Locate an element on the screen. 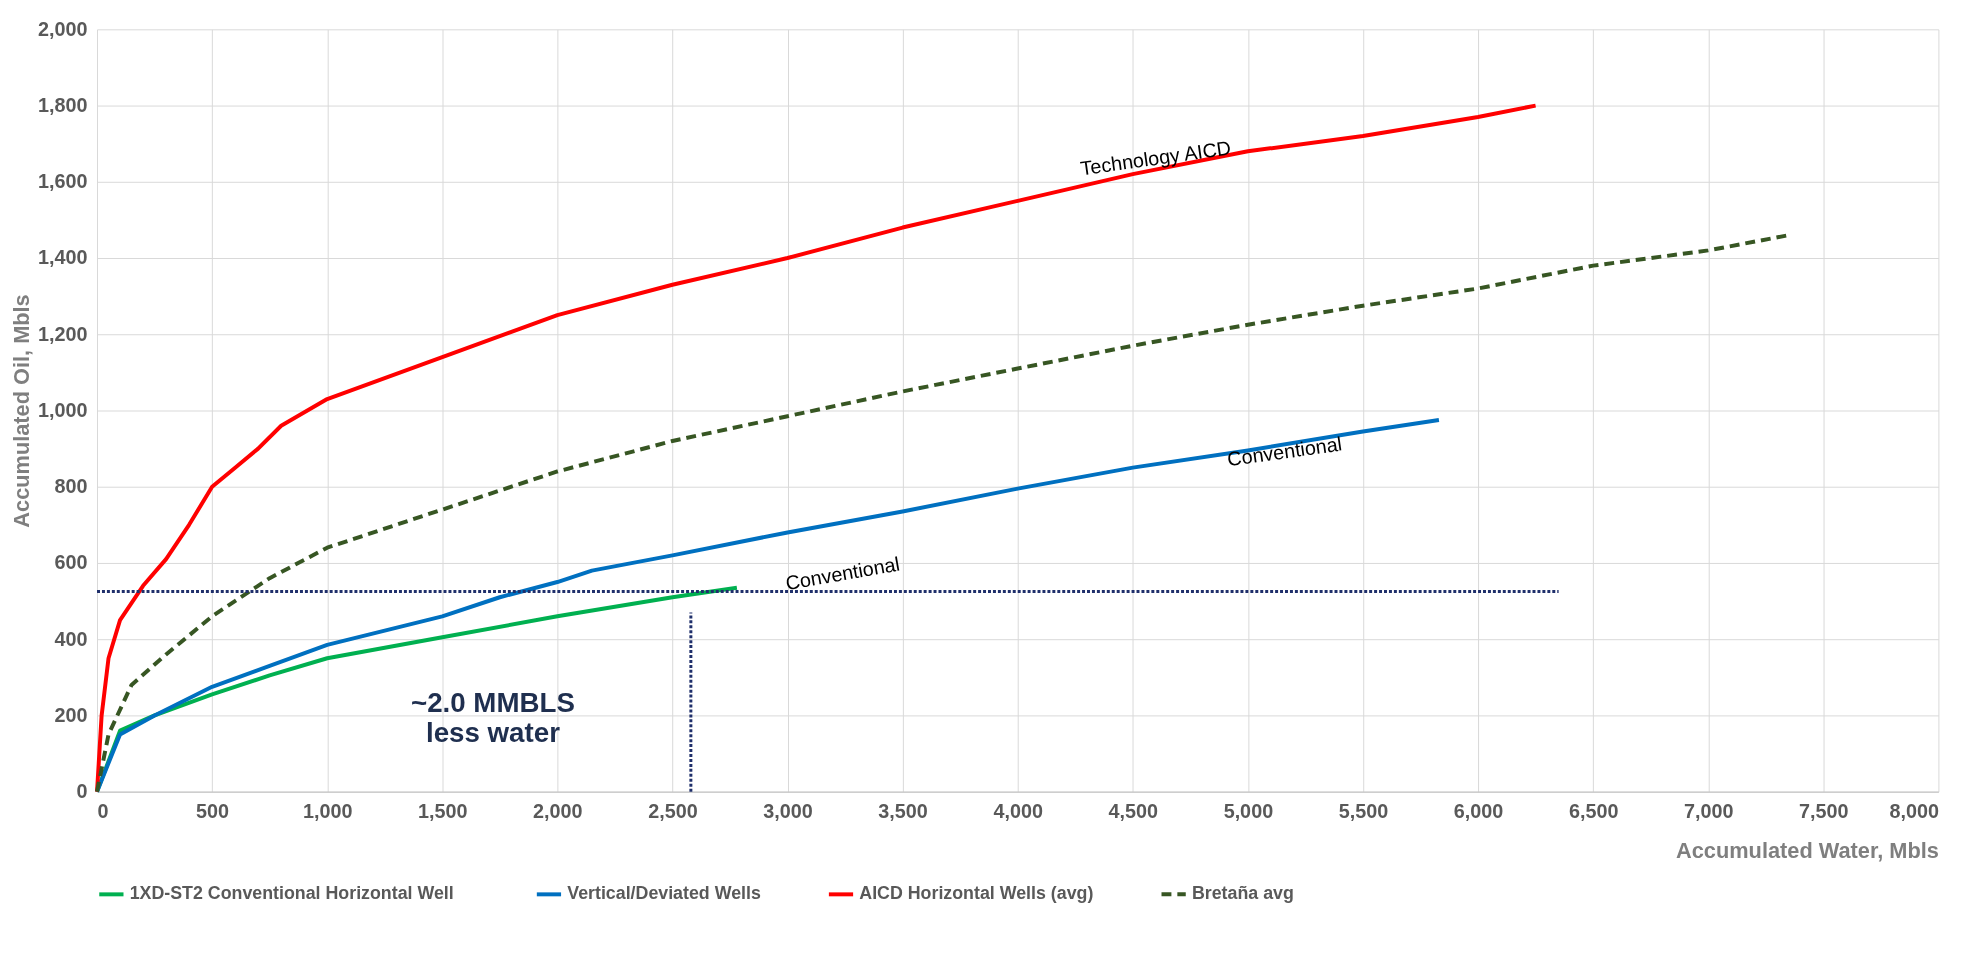 This screenshot has width=1978, height=974. y-tick-label: 1,200 is located at coordinates (63, 333).